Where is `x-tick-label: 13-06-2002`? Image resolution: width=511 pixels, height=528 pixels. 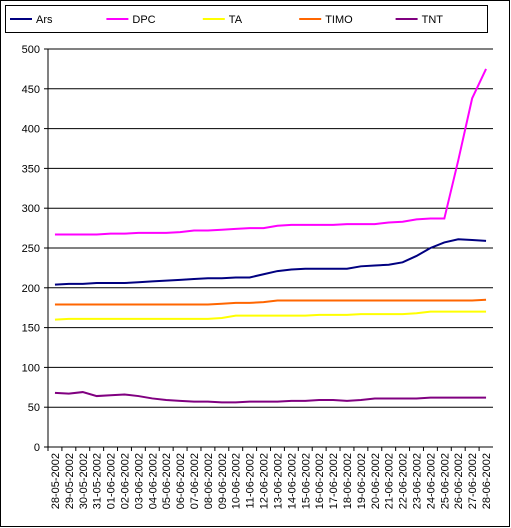
x-tick-label: 13-06-2002 is located at coordinates (278, 481).